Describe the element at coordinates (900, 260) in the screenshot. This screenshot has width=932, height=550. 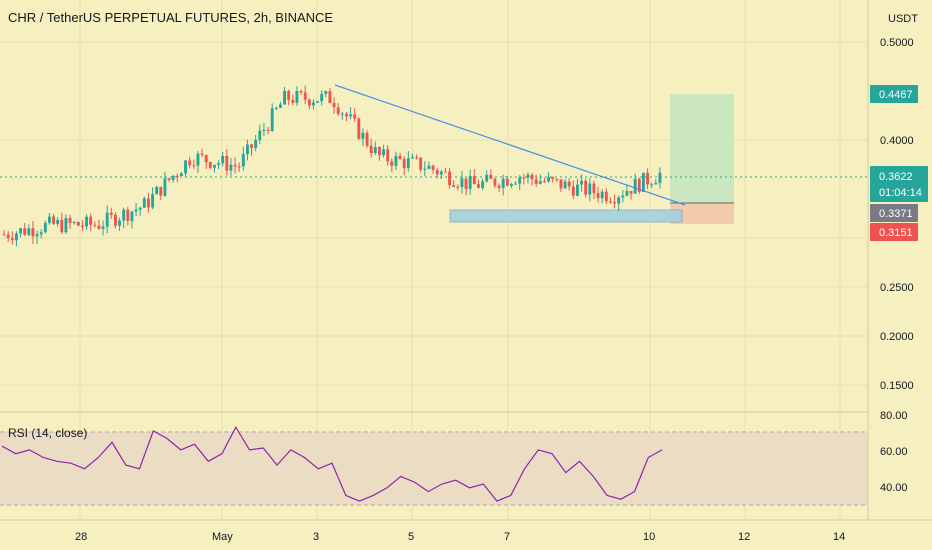
I see `price-axis` at that location.